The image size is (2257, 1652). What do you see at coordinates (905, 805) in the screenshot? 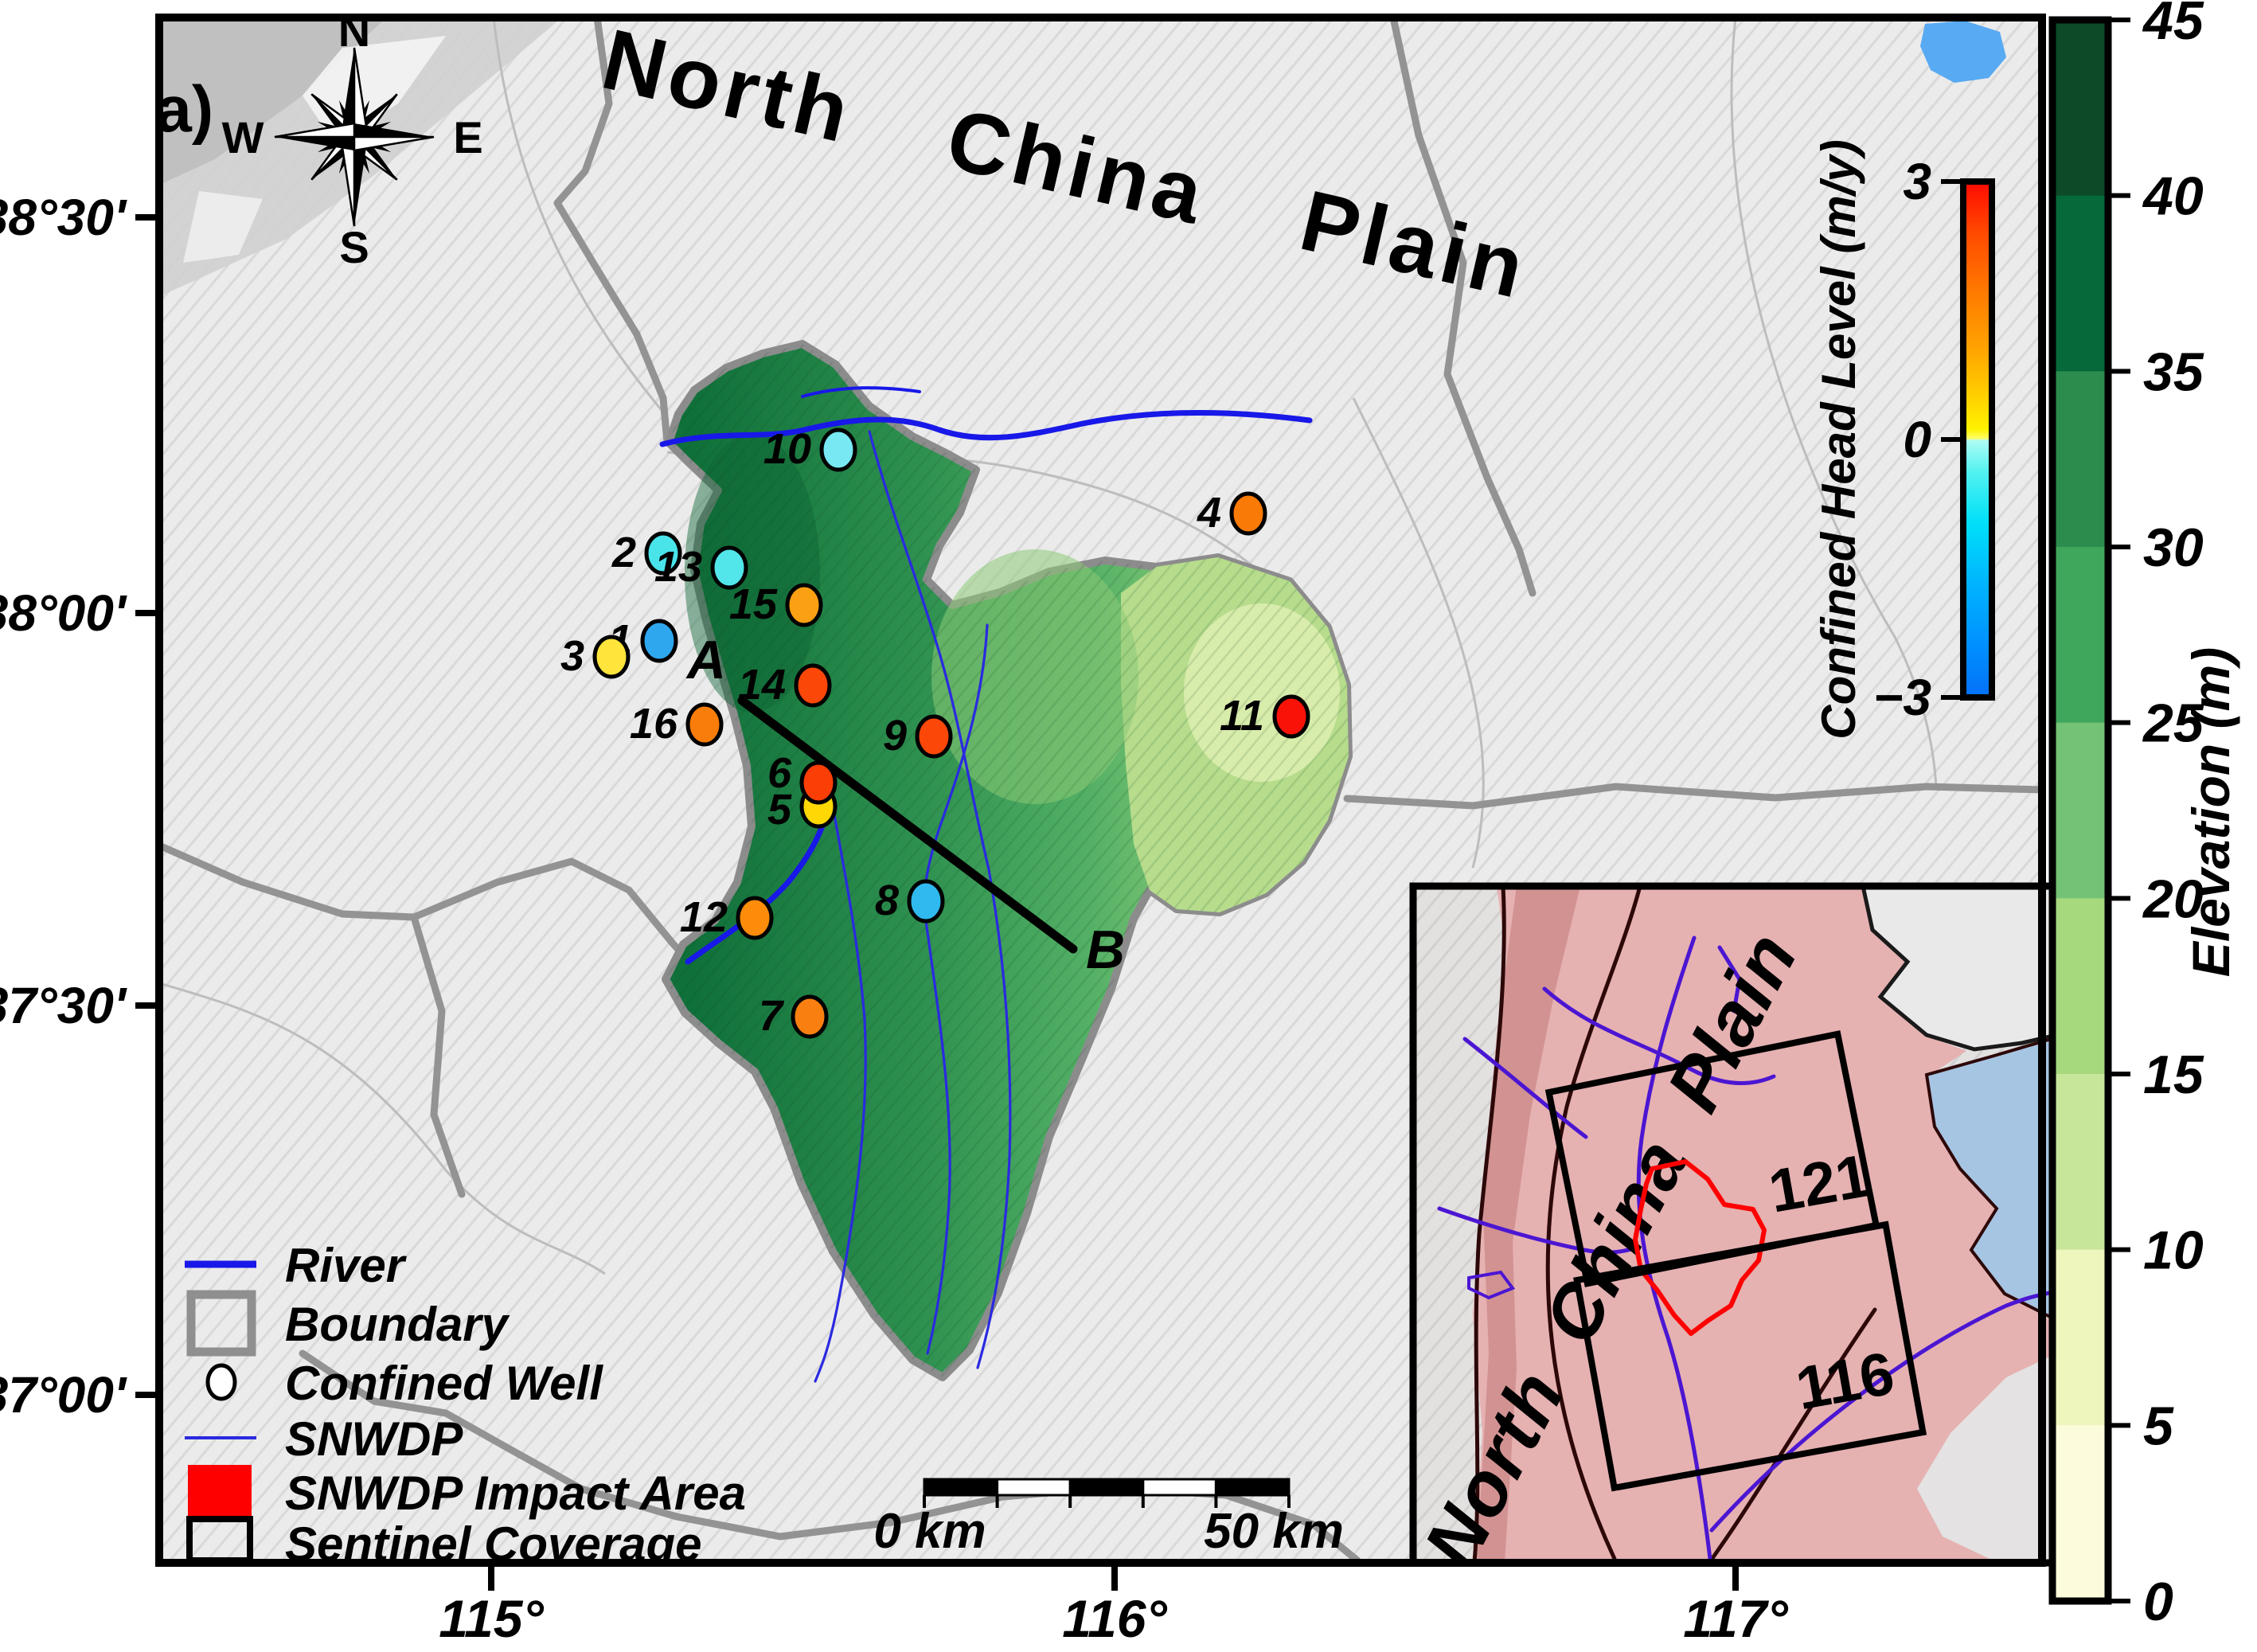
I see `cross-section: A B` at bounding box center [905, 805].